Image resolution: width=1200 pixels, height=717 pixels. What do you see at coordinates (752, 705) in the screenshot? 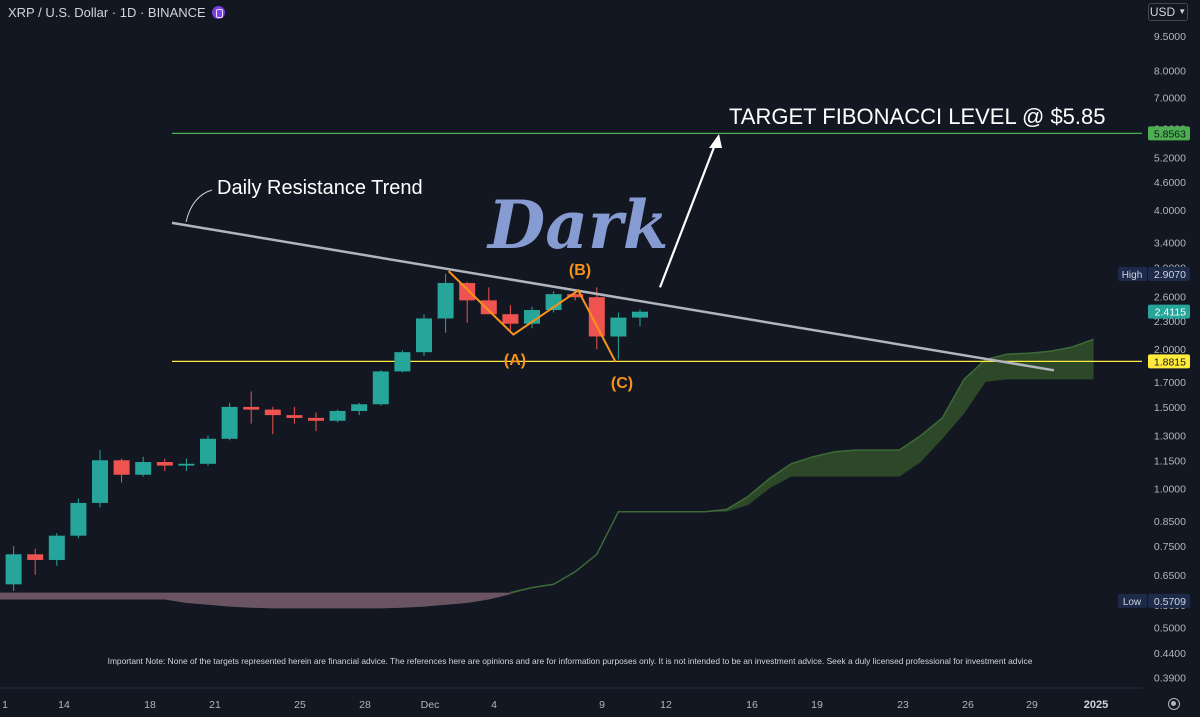
I see `time-tick-label: 16` at bounding box center [752, 705].